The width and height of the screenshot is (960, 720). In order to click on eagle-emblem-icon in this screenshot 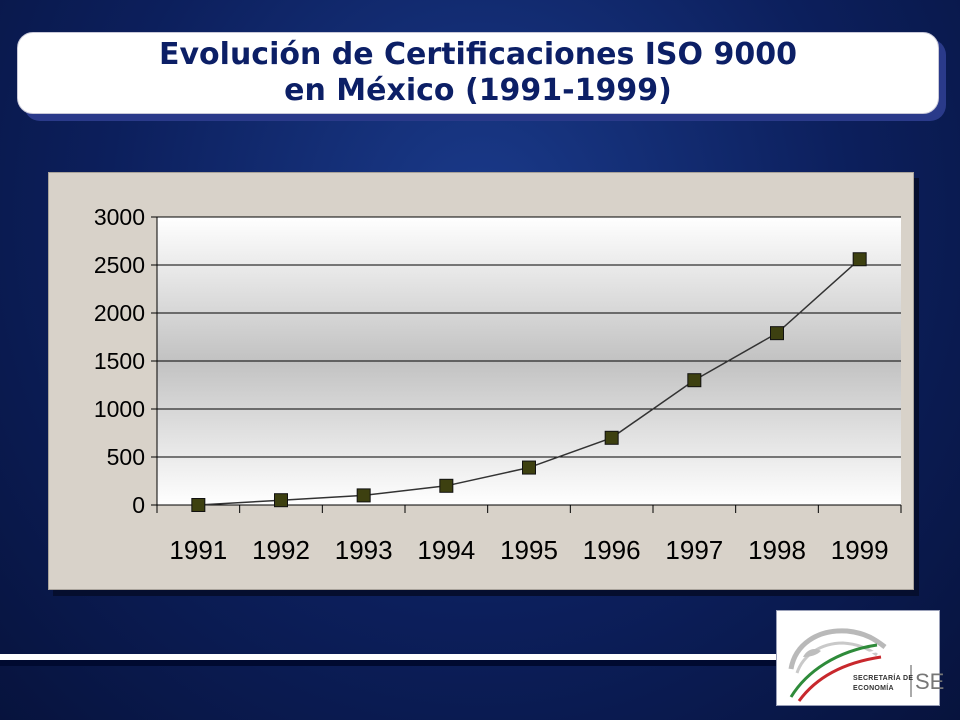, I will do `click(850, 665)`.